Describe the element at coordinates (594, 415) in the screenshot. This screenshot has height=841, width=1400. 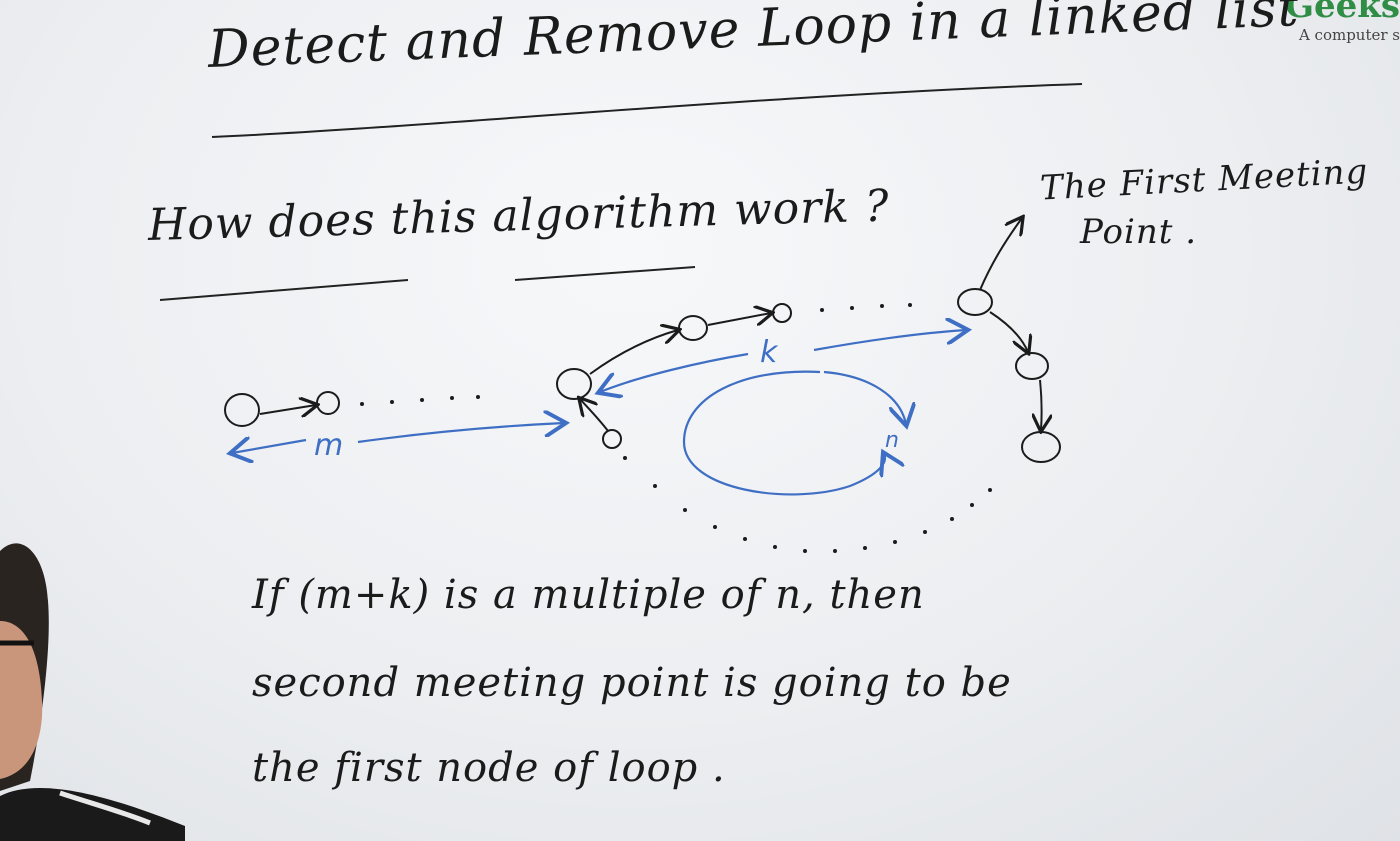
I see `arrow-back-loopstart` at that location.